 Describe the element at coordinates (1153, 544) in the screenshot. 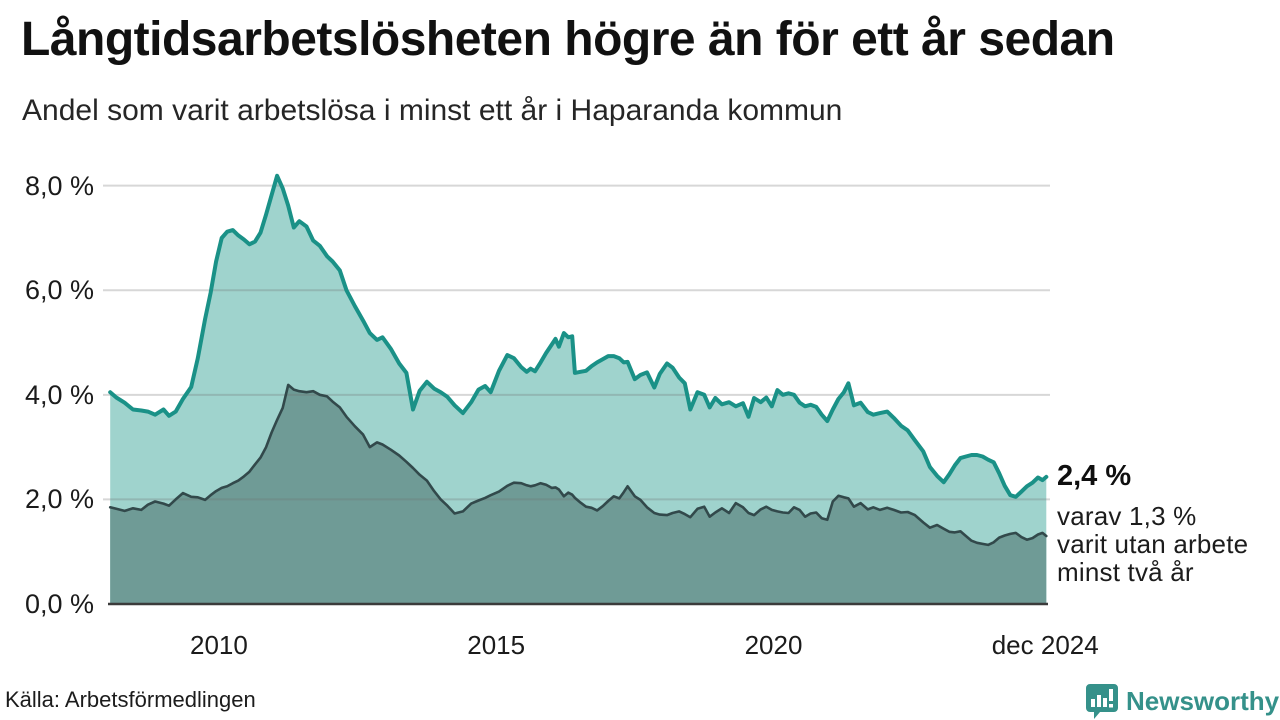

I see `annotation-detail-line: varit utan arbete` at that location.